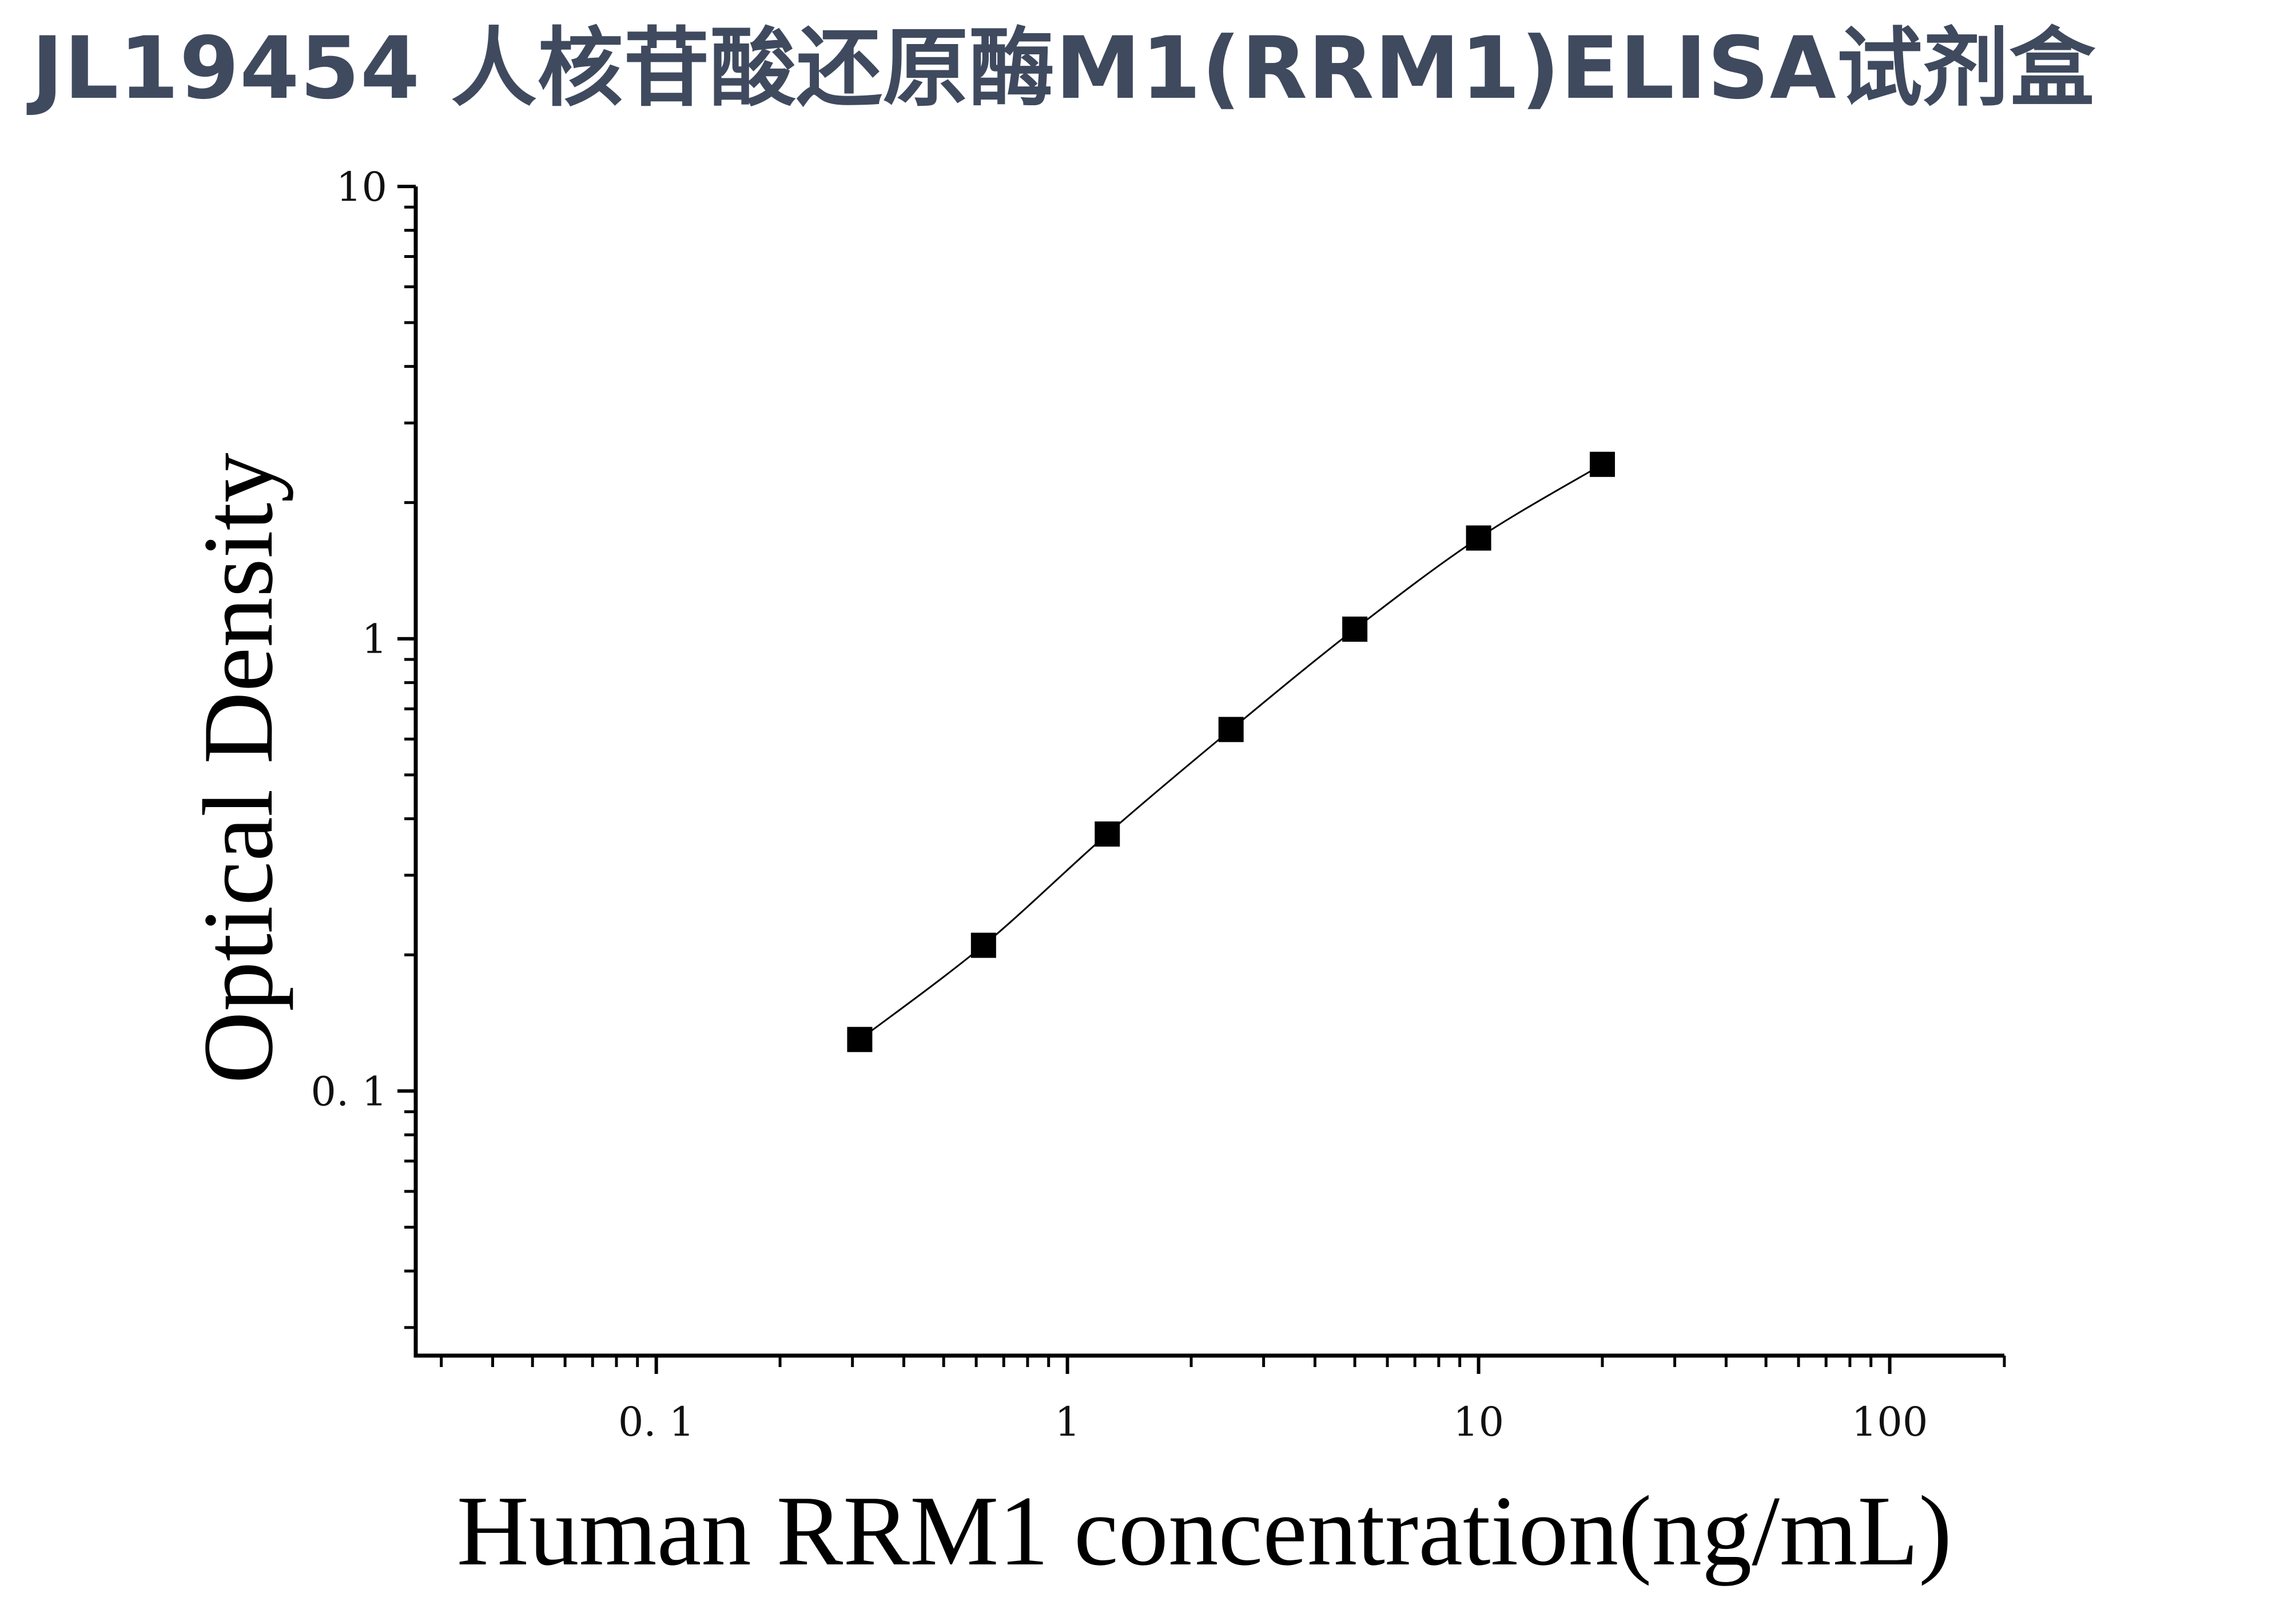 Image resolution: width=2296 pixels, height=1605 pixels. Describe the element at coordinates (656, 1422) in the screenshot. I see `x-tick-label: 0. 1` at that location.